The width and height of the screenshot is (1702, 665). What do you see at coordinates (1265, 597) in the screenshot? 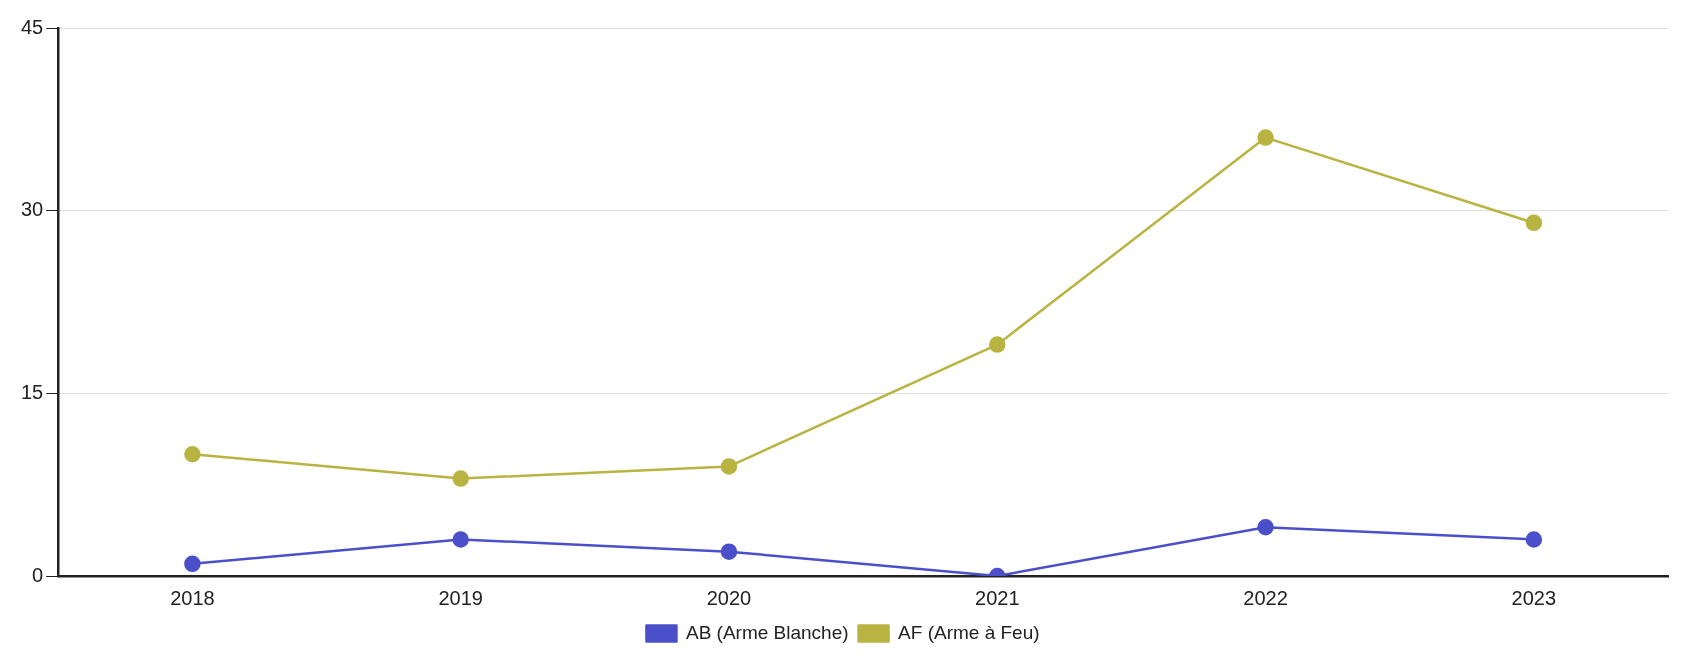
I see `x-tick-label: 2022` at bounding box center [1265, 597].